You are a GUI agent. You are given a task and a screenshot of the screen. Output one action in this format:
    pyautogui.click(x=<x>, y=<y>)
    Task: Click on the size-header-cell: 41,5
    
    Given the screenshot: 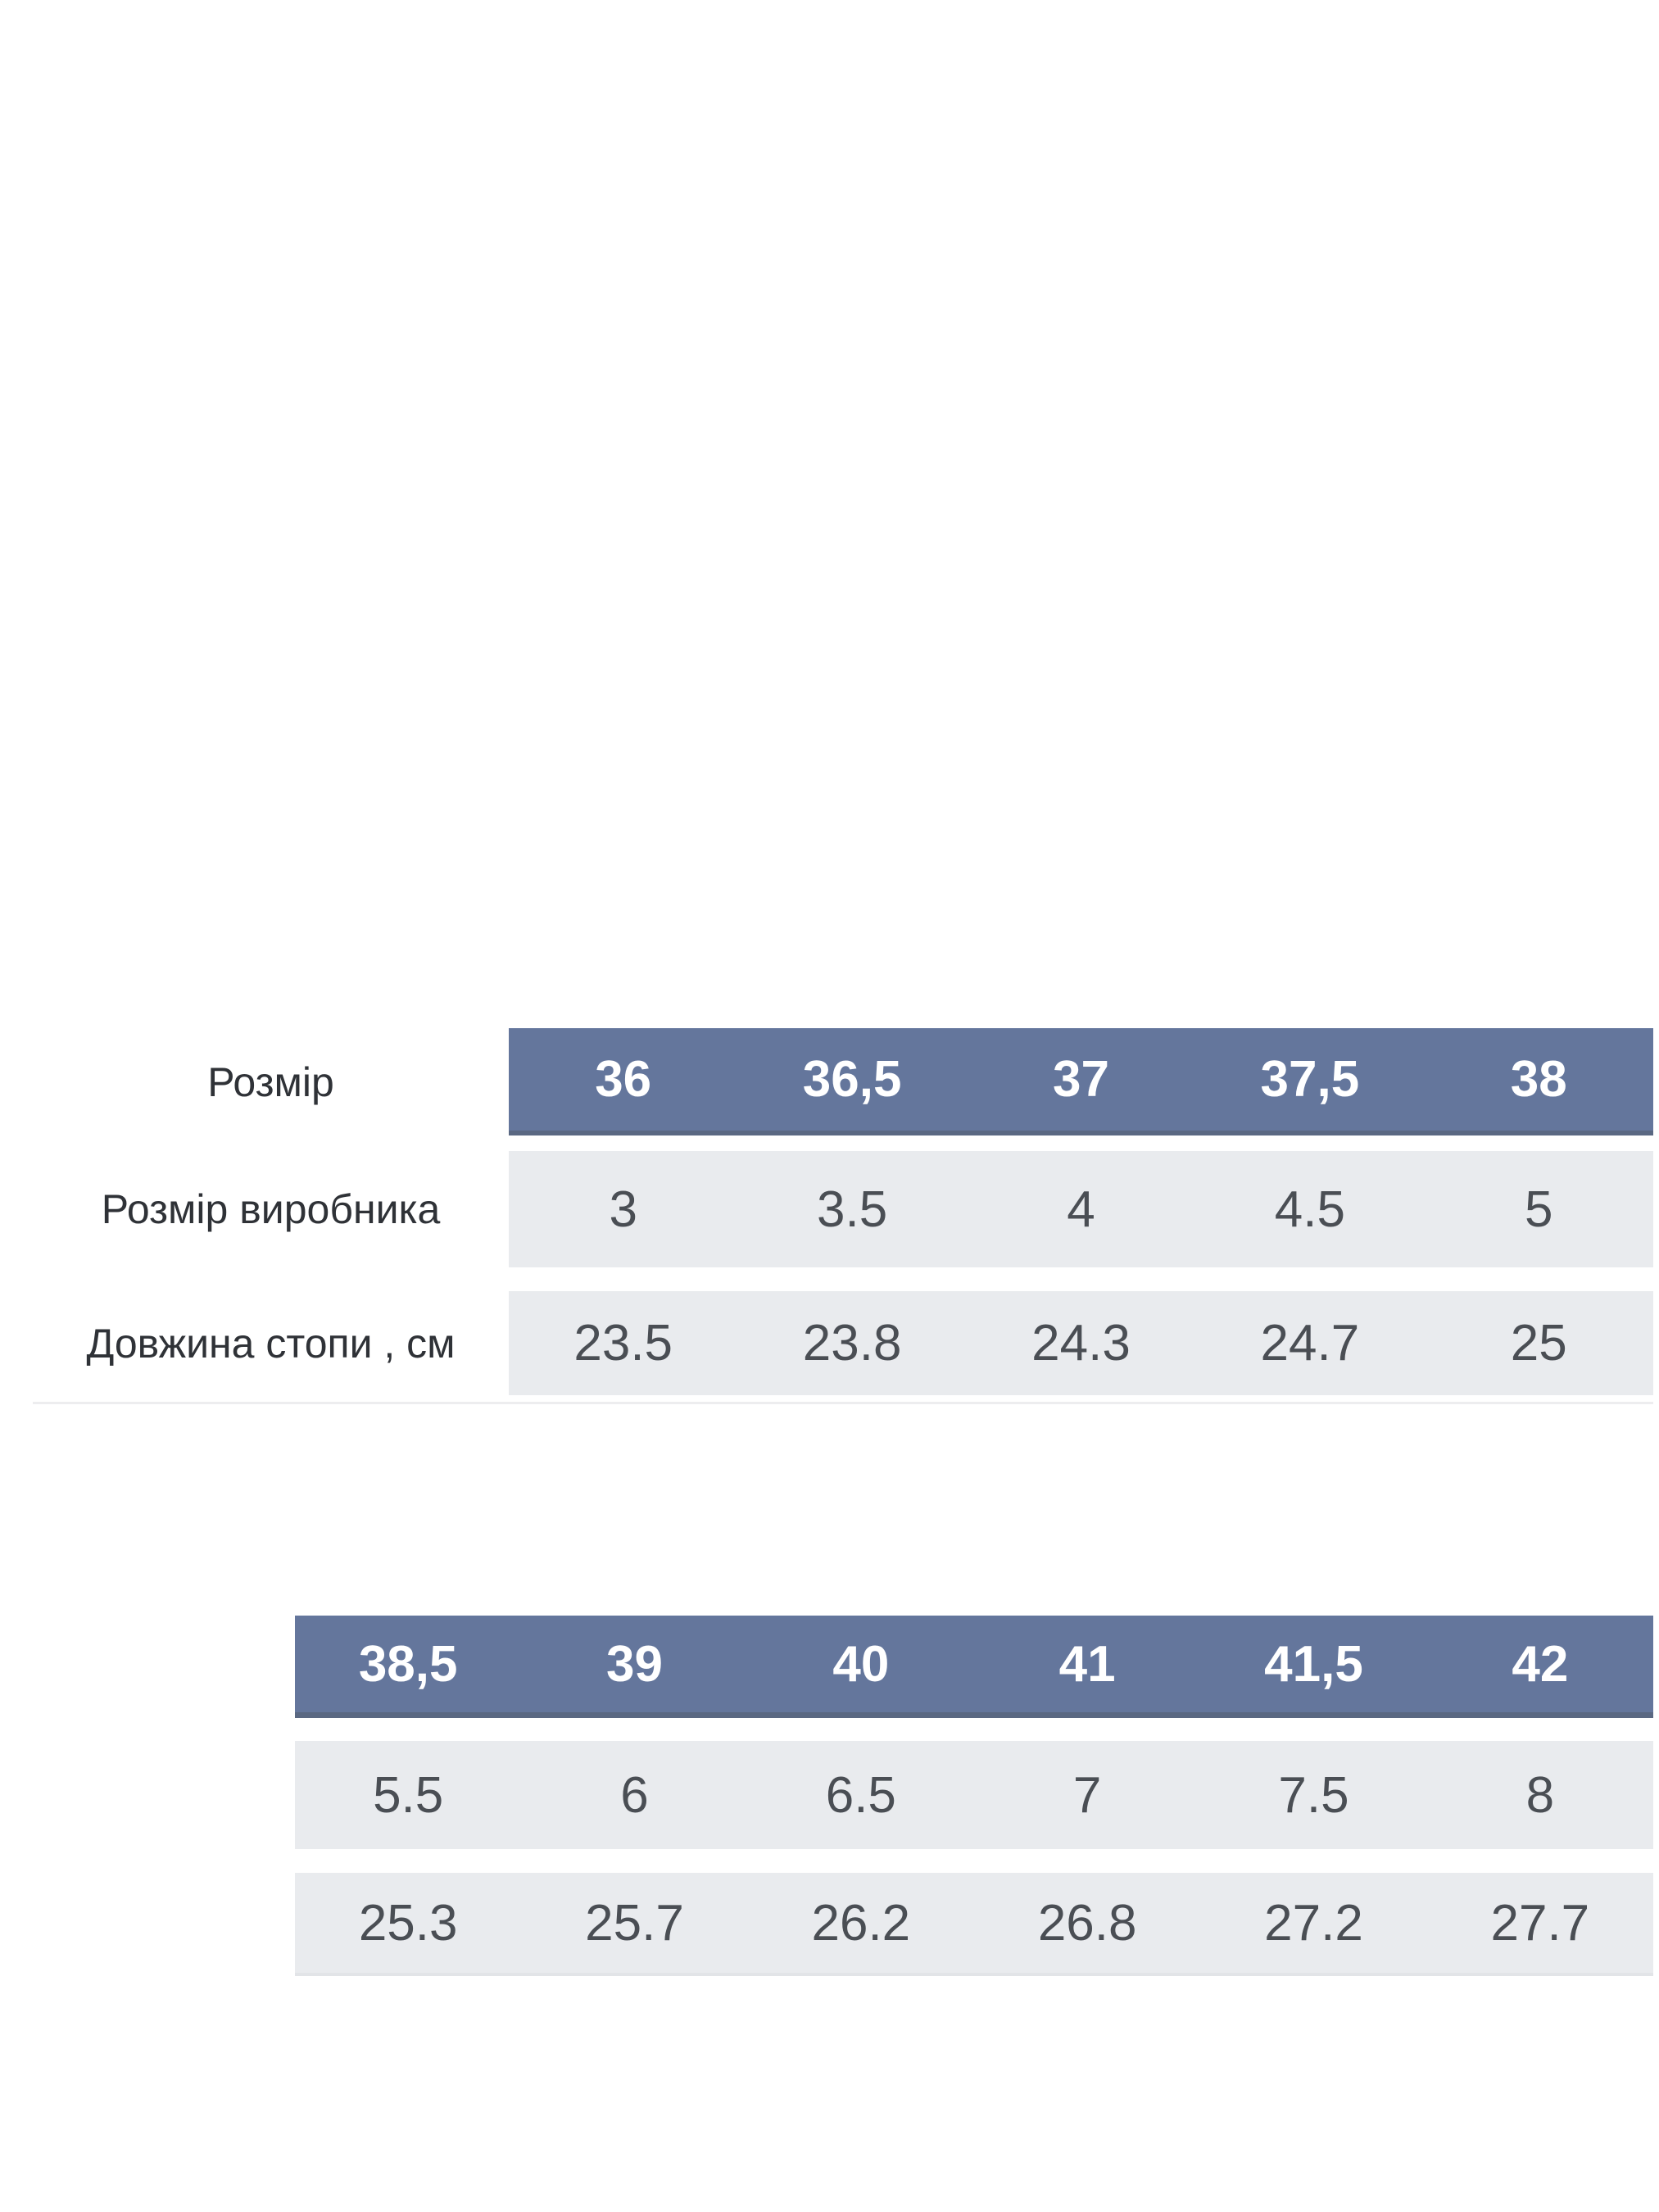 What is the action you would take?
    pyautogui.click(x=1313, y=1667)
    